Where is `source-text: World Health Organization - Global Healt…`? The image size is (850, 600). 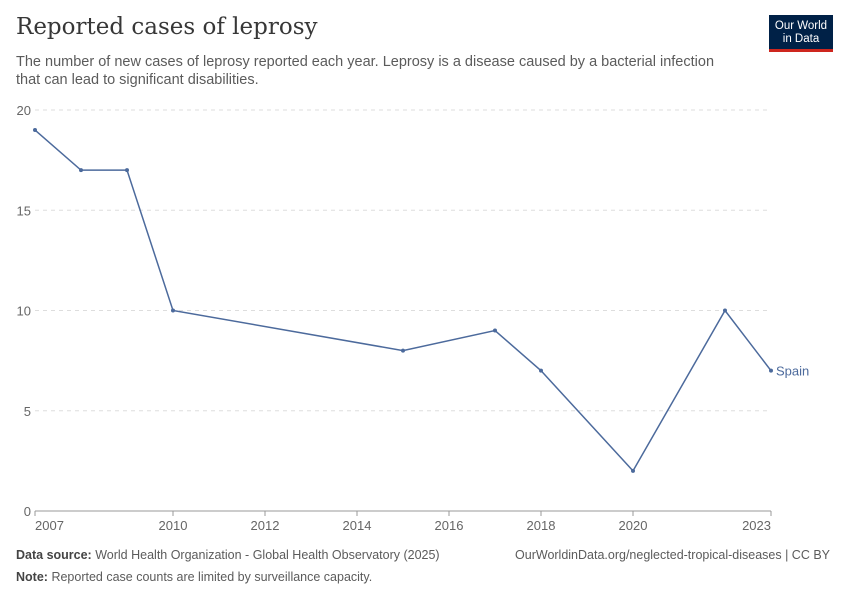 source-text: World Health Organization - Global Healt… is located at coordinates (267, 555).